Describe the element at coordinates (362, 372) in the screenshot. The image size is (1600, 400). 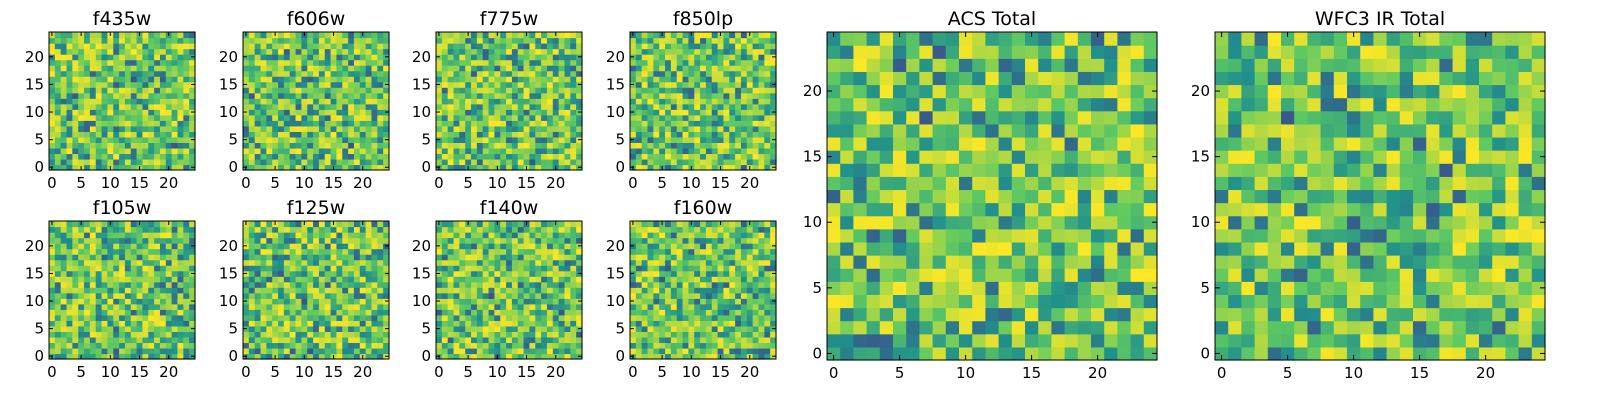
I see `x-tick-label: 20` at that location.